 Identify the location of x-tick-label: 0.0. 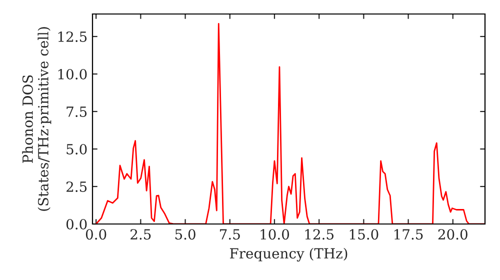
(96, 234).